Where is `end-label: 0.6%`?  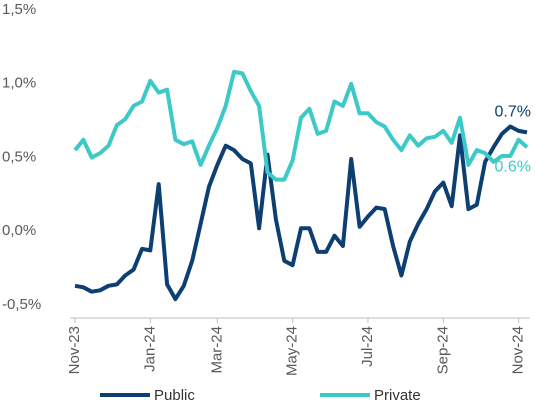
end-label: 0.6% is located at coordinates (513, 166).